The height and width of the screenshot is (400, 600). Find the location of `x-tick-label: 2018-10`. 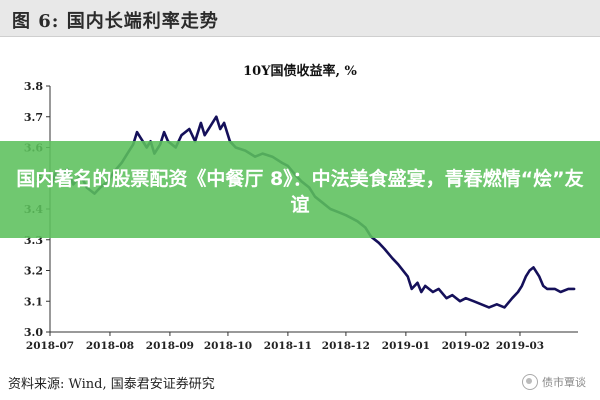

x-tick-label: 2018-10 is located at coordinates (228, 346).